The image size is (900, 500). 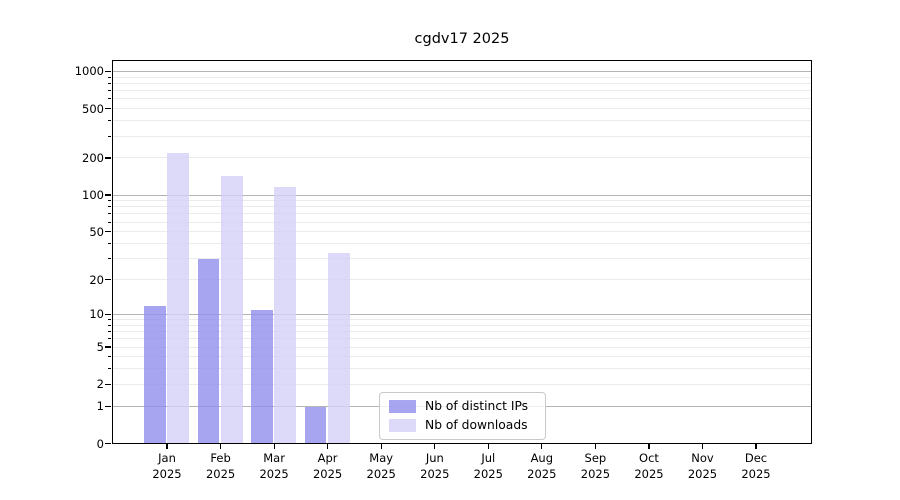 I want to click on x-tick-label-may: May 2025, so click(x=381, y=466).